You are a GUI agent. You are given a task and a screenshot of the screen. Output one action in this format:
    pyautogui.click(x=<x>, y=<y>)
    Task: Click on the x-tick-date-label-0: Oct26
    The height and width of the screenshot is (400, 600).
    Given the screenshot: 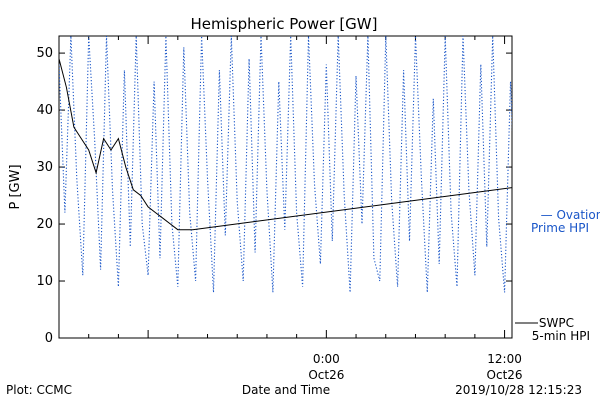 What is the action you would take?
    pyautogui.click(x=326, y=375)
    